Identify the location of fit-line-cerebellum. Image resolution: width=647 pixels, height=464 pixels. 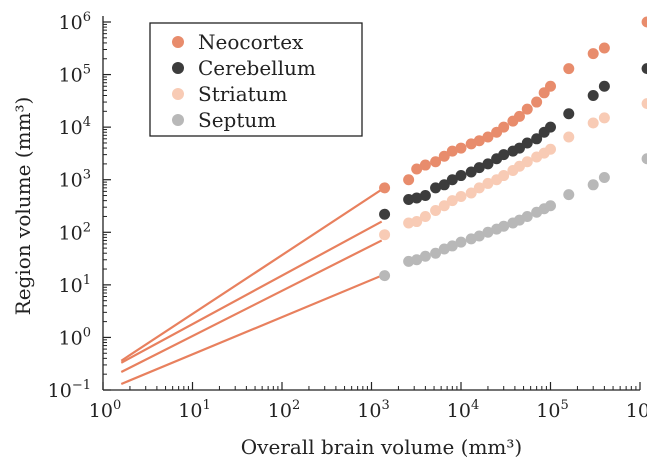
(251, 292).